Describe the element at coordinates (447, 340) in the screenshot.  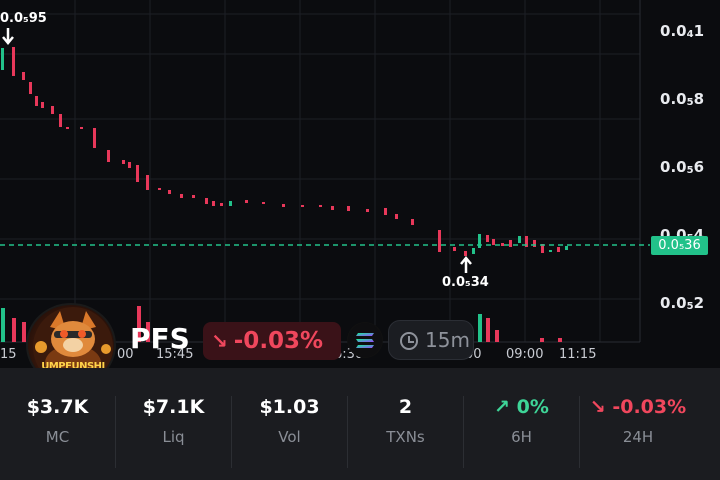
I see `timeframe-value: 15m` at that location.